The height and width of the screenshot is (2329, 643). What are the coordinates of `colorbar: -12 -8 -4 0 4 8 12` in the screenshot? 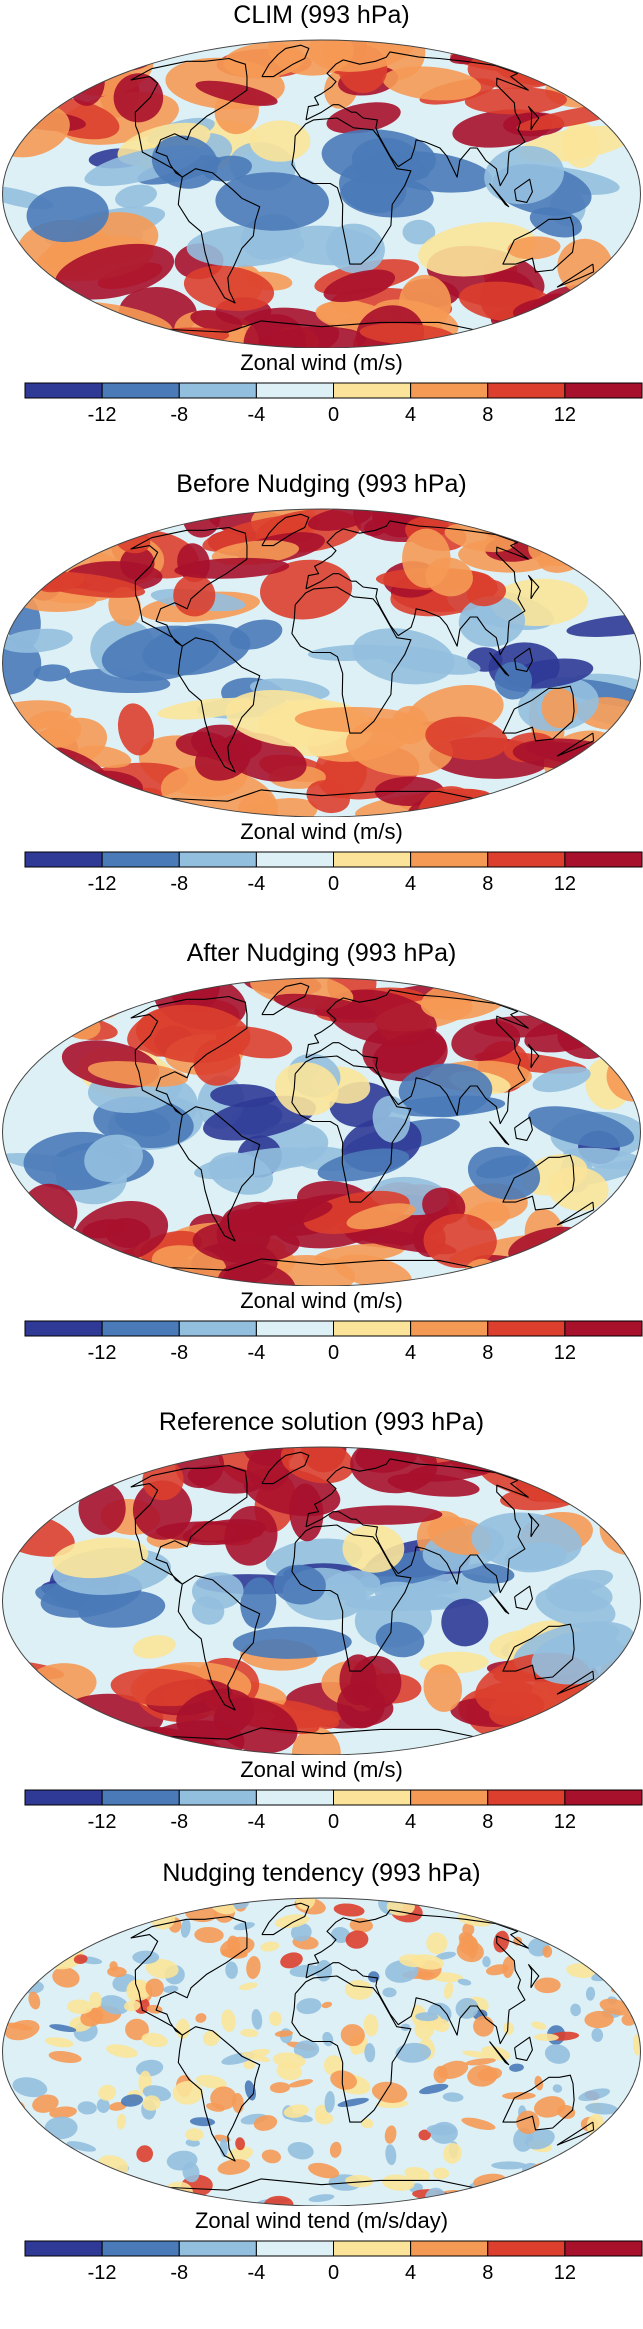 It's located at (333, 2262).